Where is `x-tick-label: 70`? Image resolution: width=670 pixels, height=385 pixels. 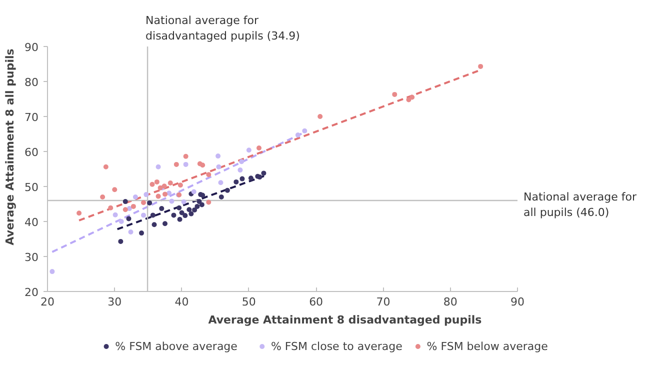 x-tick-label: 70 is located at coordinates (383, 302).